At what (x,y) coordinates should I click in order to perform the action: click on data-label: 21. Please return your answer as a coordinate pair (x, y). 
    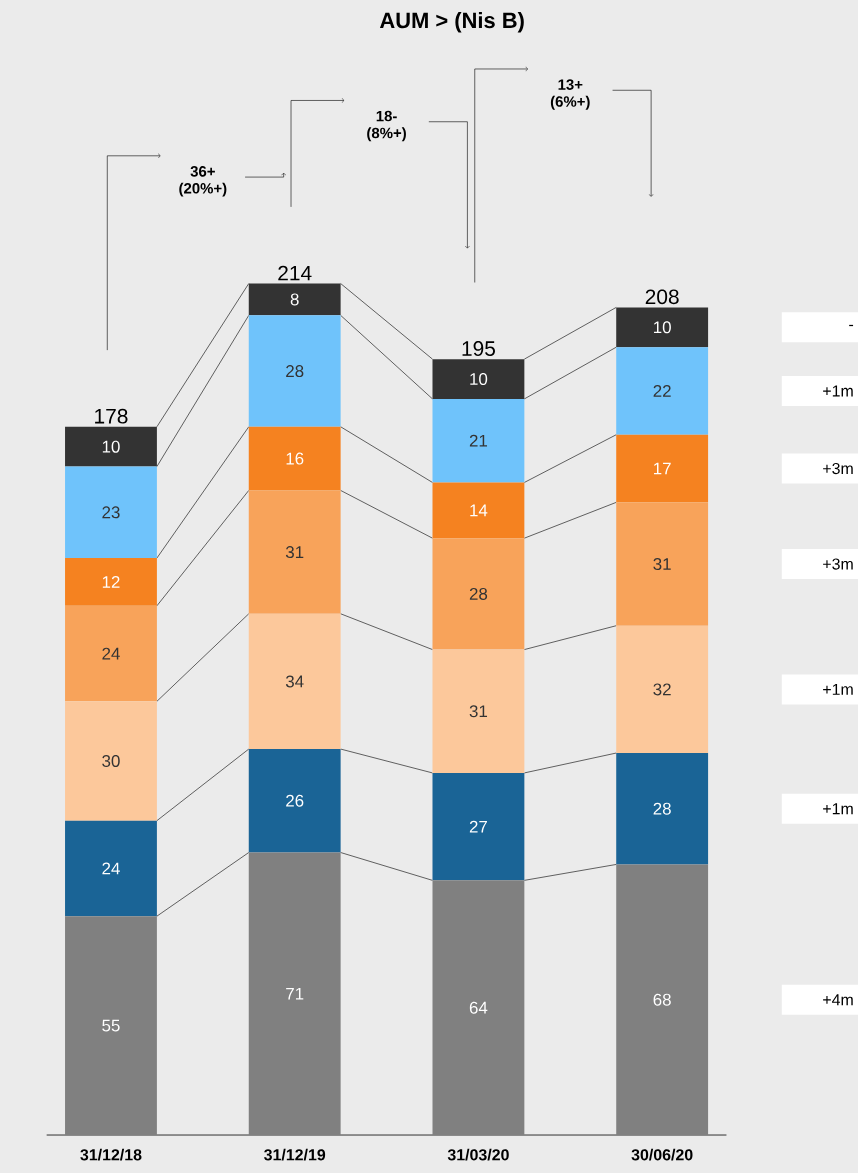
    Looking at the image, I should click on (478, 440).